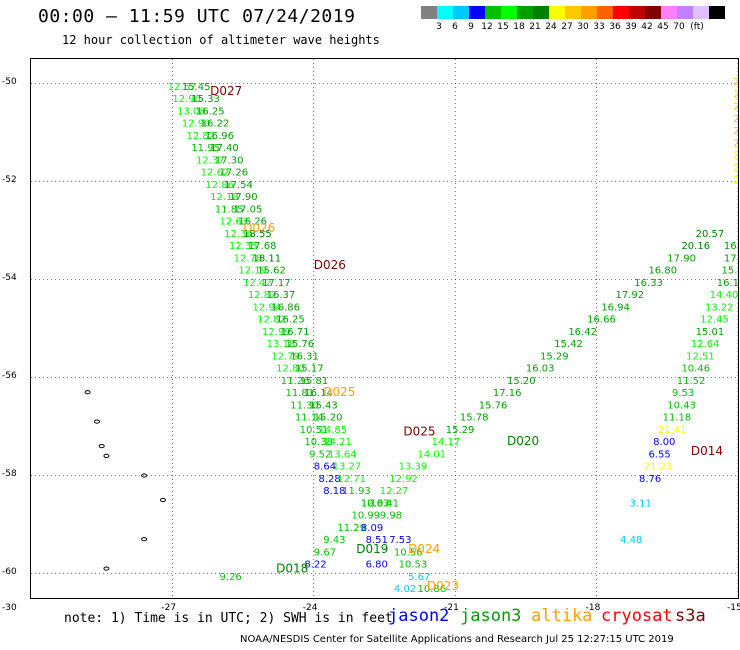 This screenshot has width=740, height=650. What do you see at coordinates (700, 356) in the screenshot?
I see `wave-height-point: 12.51` at bounding box center [700, 356].